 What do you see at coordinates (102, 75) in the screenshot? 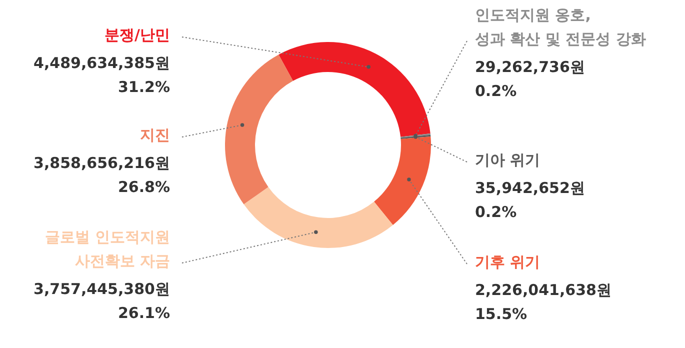
I see `data-label: 4,489,634,385원 31.2%` at bounding box center [102, 75].